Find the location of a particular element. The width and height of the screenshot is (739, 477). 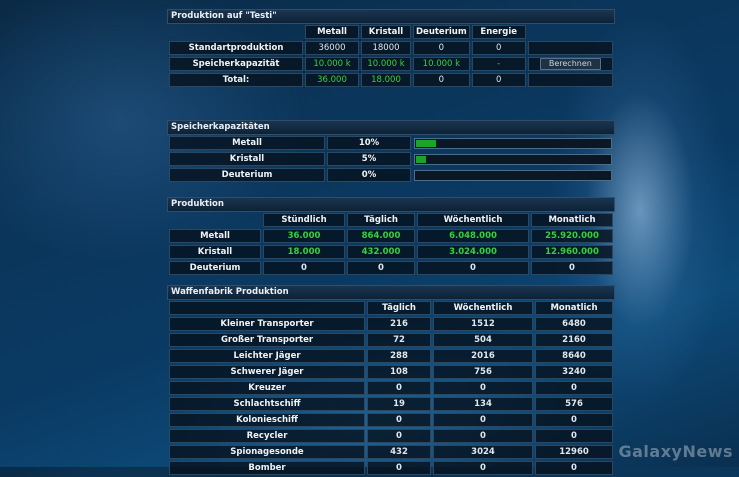

value-cell: 432.000 is located at coordinates (381, 252).